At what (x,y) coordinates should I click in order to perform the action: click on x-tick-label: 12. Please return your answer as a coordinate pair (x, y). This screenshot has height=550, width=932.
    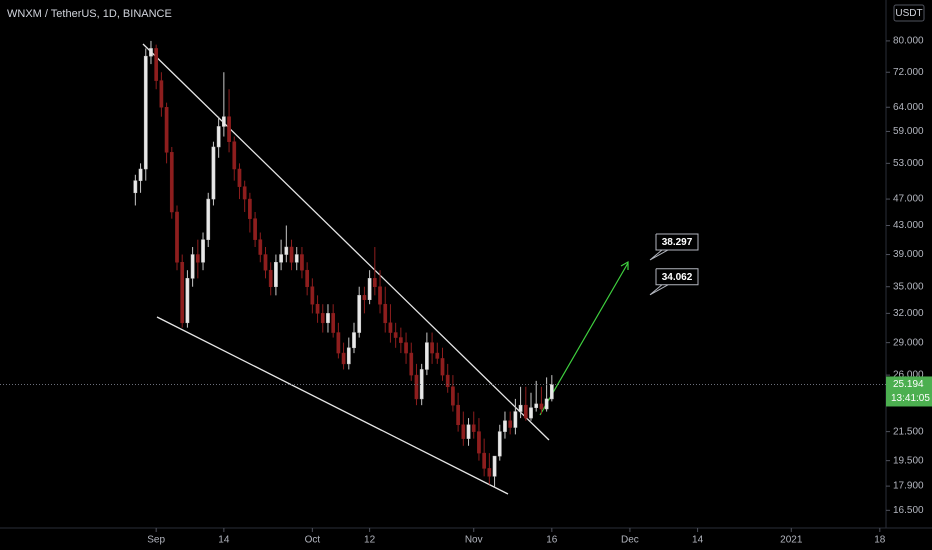
    Looking at the image, I should click on (370, 540).